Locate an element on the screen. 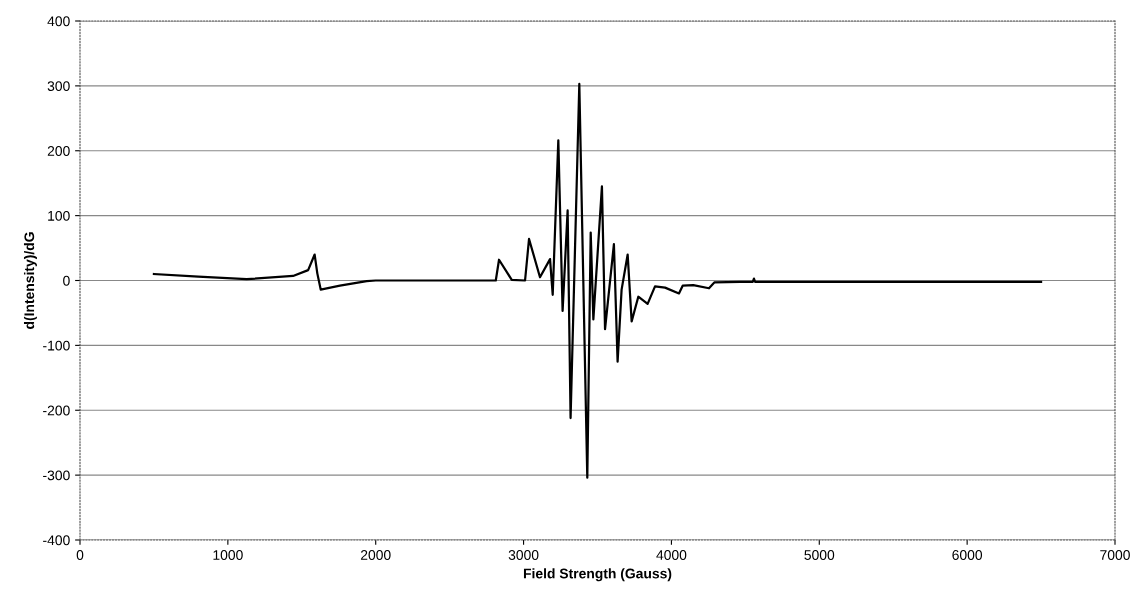 The width and height of the screenshot is (1141, 600). x-tick-label: 1000 is located at coordinates (228, 555).